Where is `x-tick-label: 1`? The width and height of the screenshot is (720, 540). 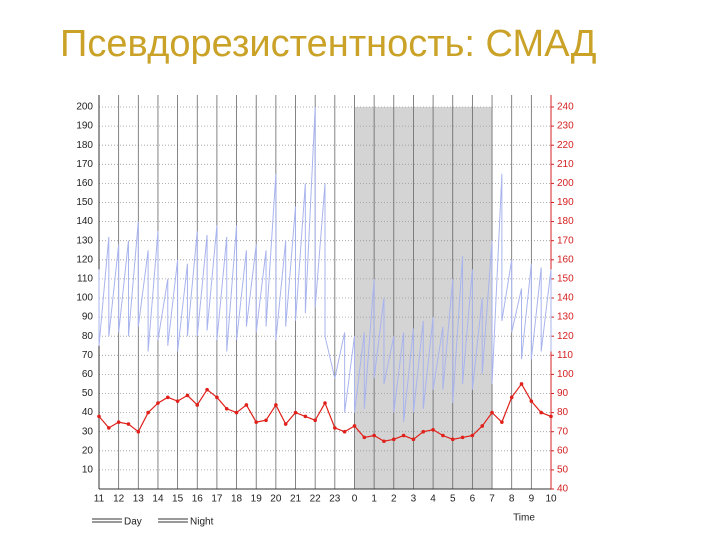 x-tick-label: 1 is located at coordinates (374, 499).